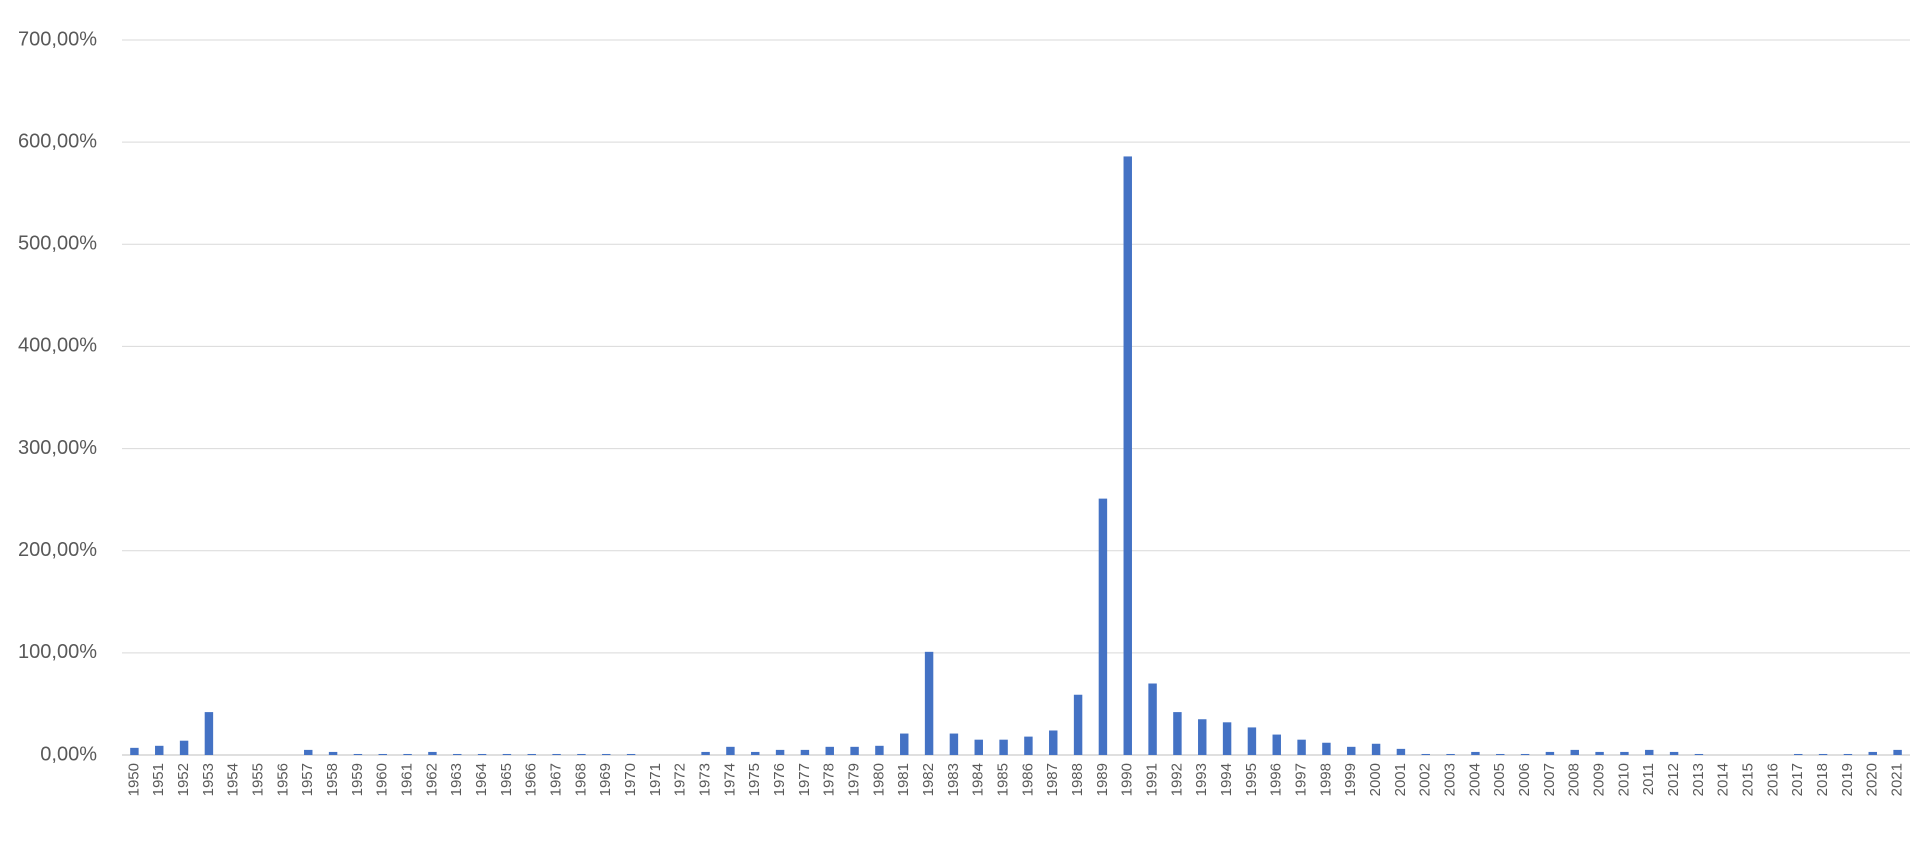  Describe the element at coordinates (1127, 779) in the screenshot. I see `x-tick-label: 1990` at that location.